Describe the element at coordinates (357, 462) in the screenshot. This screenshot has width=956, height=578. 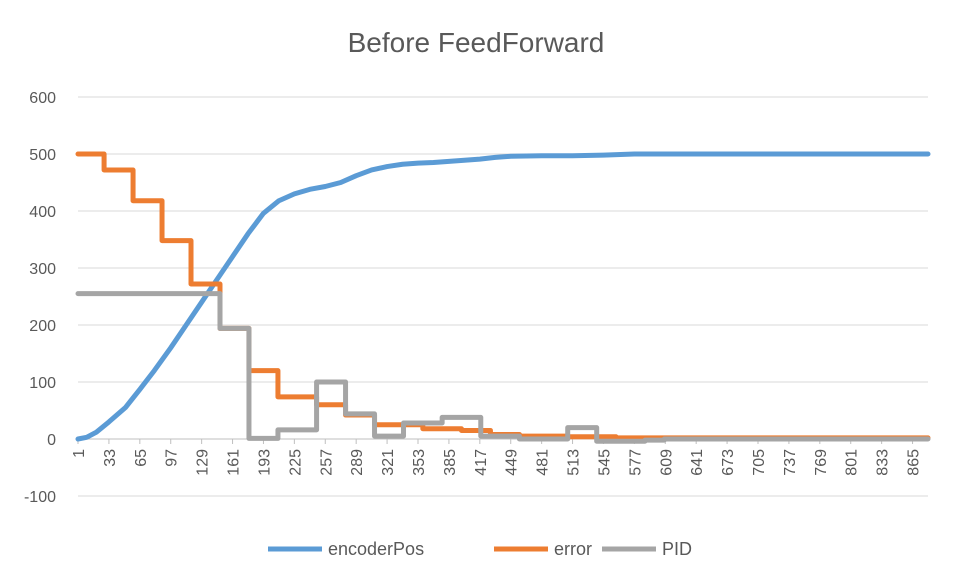
I see `x-tick-label: 289` at that location.